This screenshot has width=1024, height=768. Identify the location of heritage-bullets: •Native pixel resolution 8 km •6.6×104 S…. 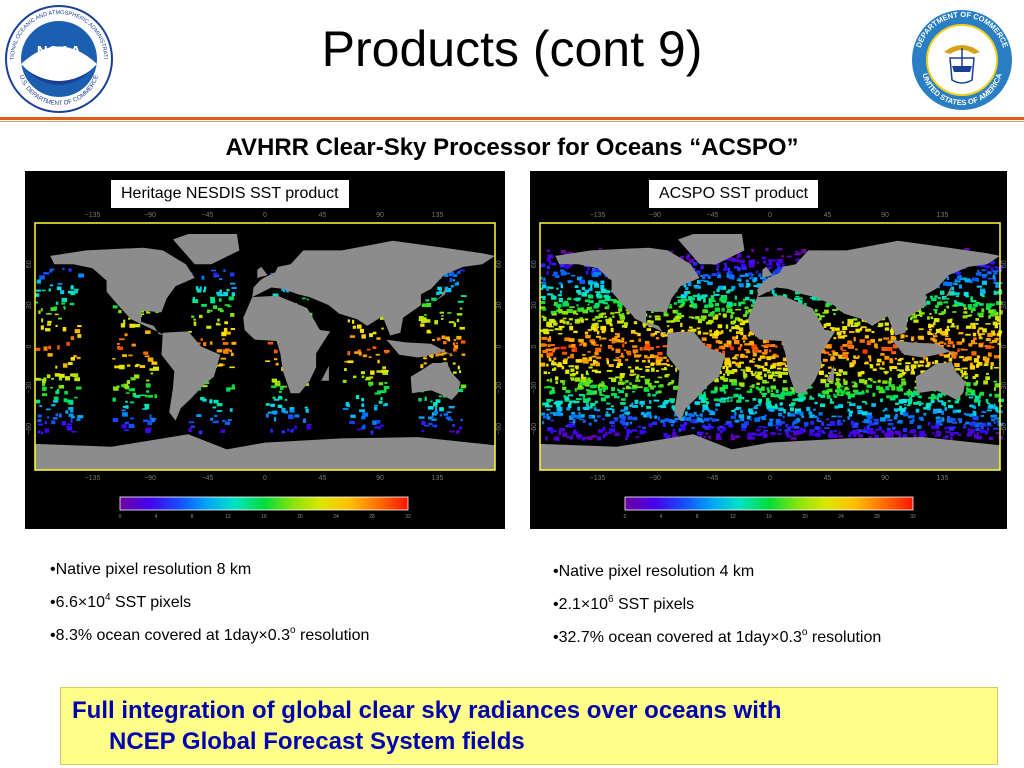
(209, 609).